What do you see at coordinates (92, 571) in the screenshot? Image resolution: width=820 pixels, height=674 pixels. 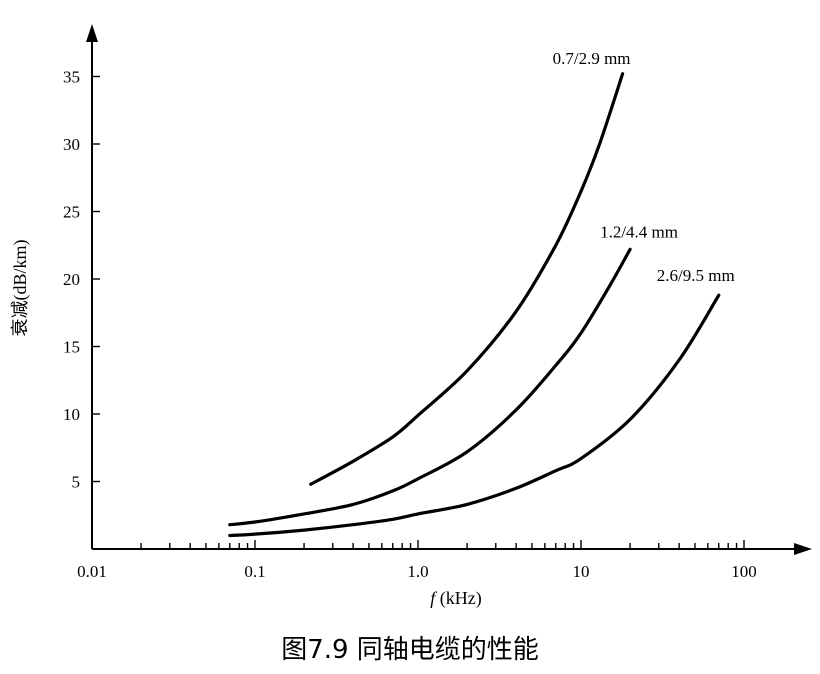 I see `x-tick-label: 0.01` at bounding box center [92, 571].